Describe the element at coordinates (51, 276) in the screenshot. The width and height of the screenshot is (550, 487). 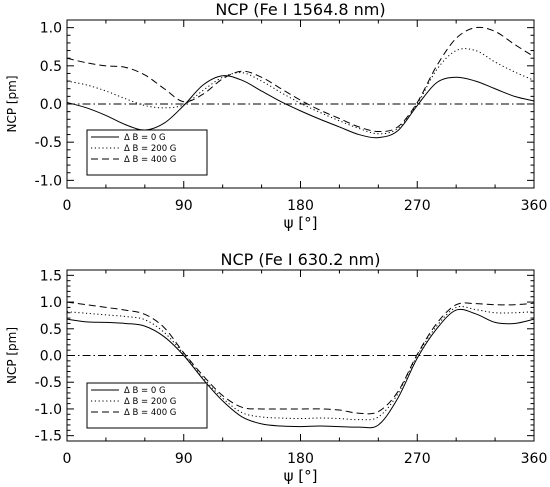
I see `y-tick-label: 1.5` at that location.